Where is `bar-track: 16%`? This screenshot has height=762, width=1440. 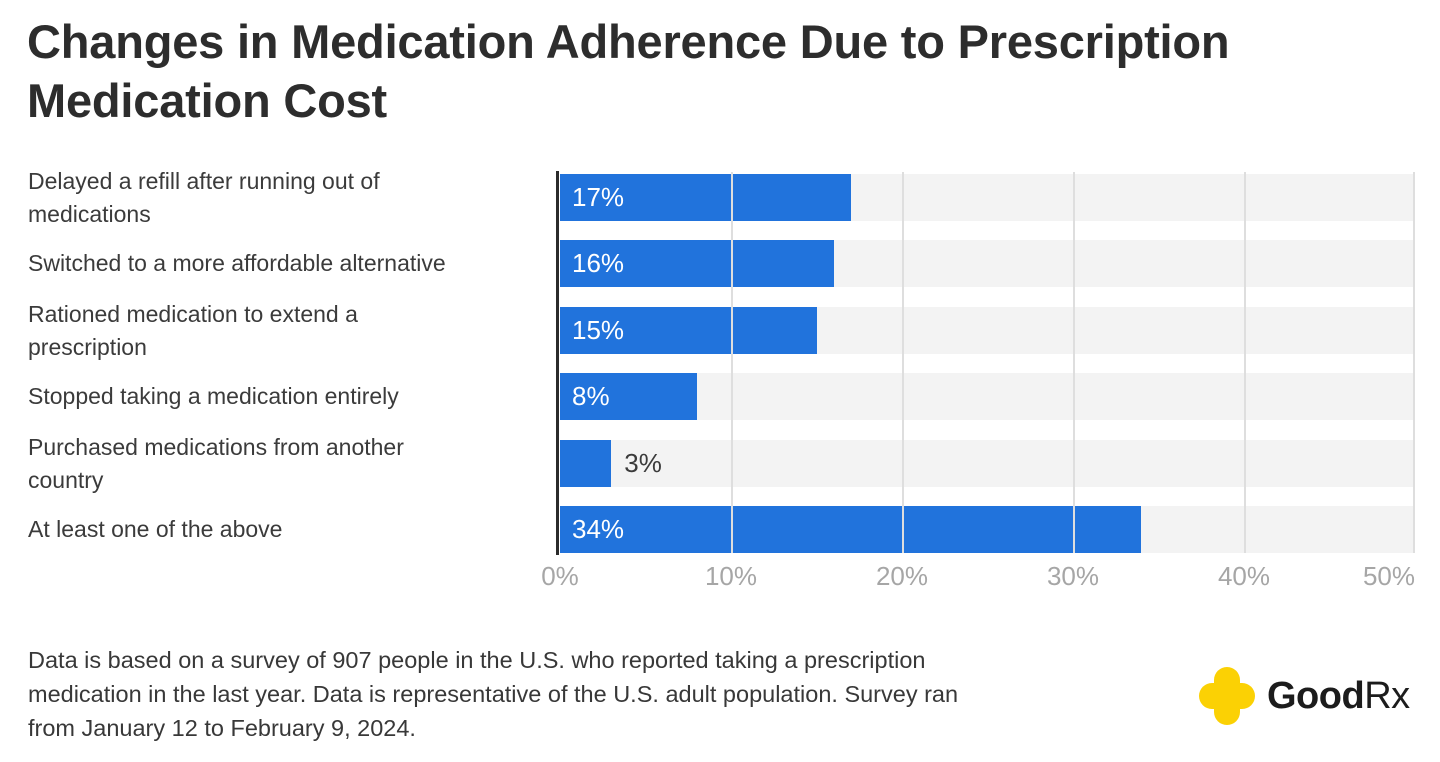
bar-track: 16% is located at coordinates (987, 263).